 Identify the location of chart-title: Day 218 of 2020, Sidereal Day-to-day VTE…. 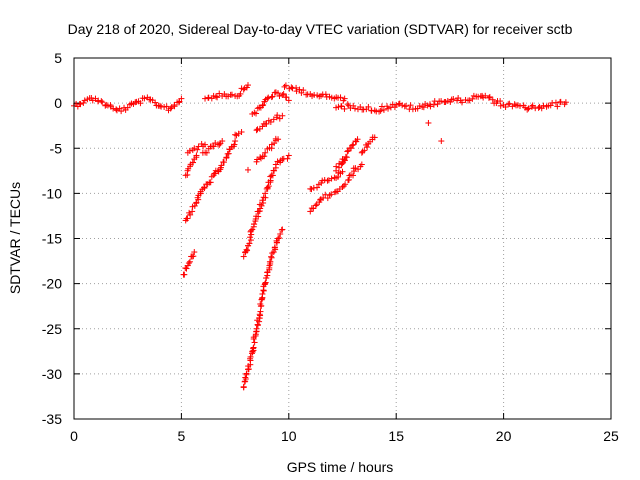
(320, 29).